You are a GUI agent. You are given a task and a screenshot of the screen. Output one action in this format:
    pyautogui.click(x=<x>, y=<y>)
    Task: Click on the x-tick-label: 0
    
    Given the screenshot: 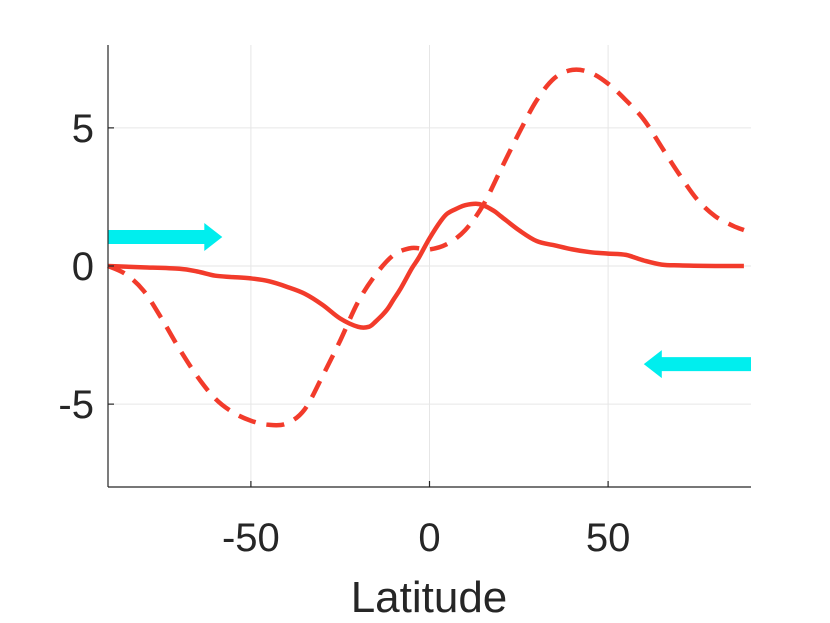 What is the action you would take?
    pyautogui.click(x=429, y=538)
    